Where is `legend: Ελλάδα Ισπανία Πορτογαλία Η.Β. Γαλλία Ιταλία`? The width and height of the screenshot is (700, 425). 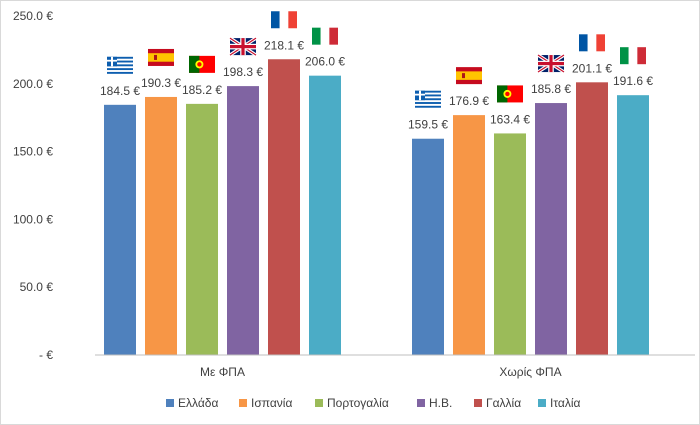 legend: Ελλάδα Ισπανία Πορτογαλία Η.Β. Γαλλία Ιταλία is located at coordinates (373, 403).